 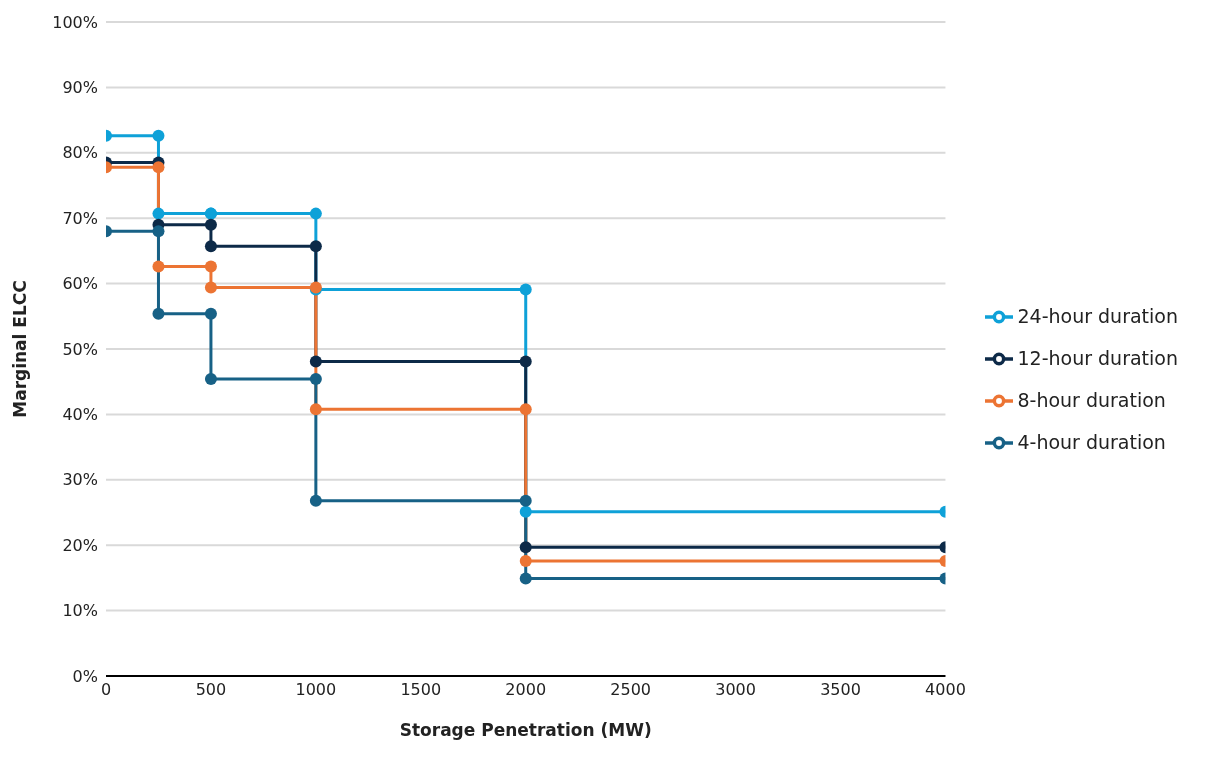 I want to click on x-tick-label: 1000, so click(x=316, y=690).